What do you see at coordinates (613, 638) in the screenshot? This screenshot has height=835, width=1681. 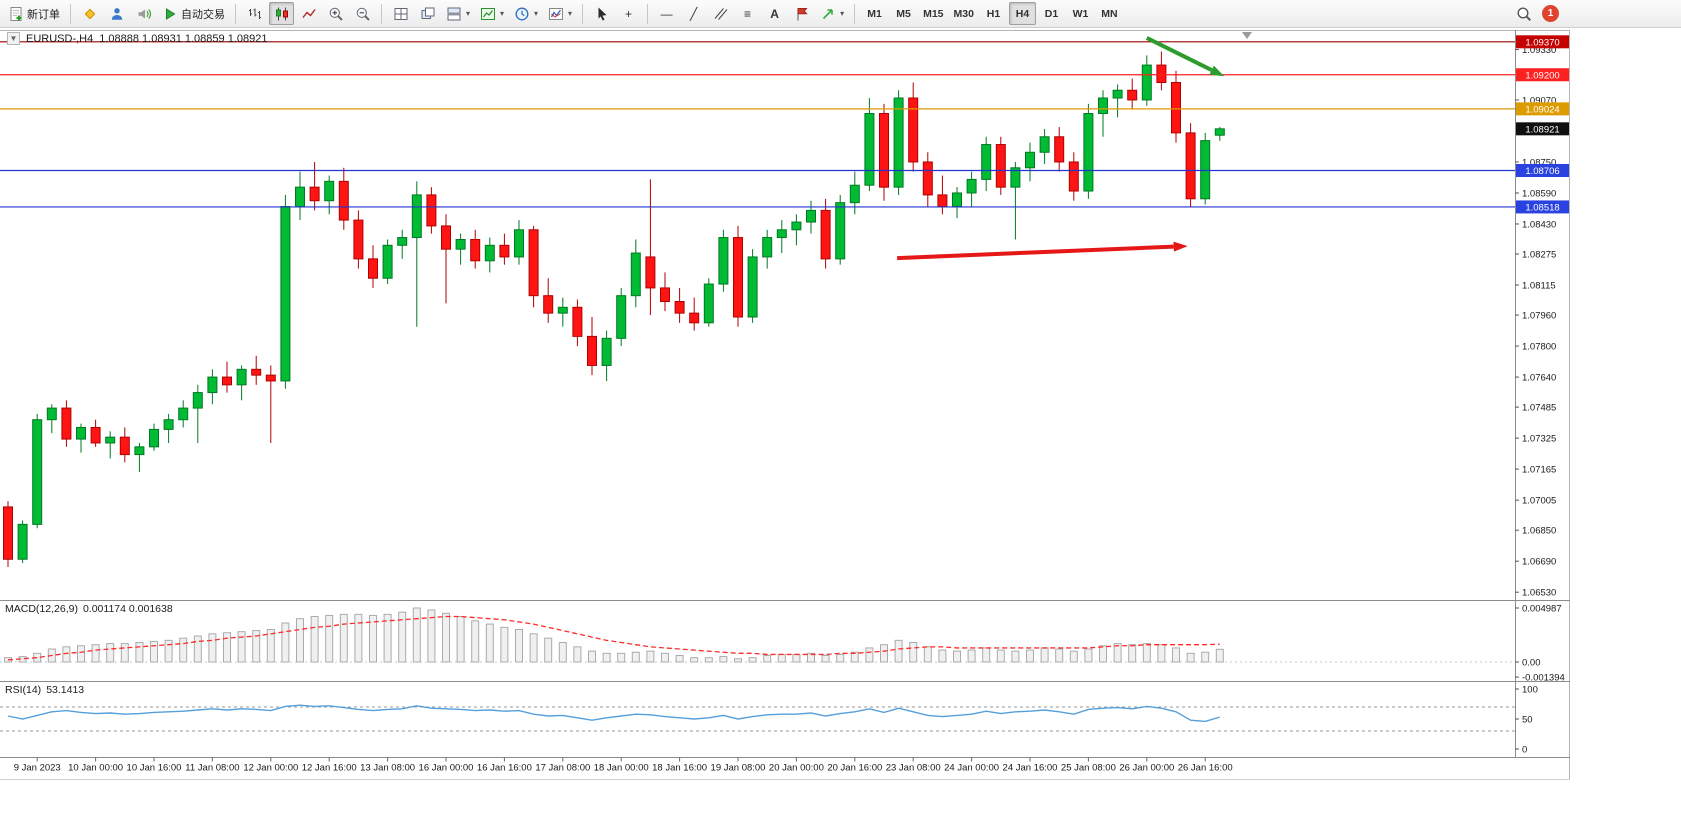 I see `macd-signal-line` at bounding box center [613, 638].